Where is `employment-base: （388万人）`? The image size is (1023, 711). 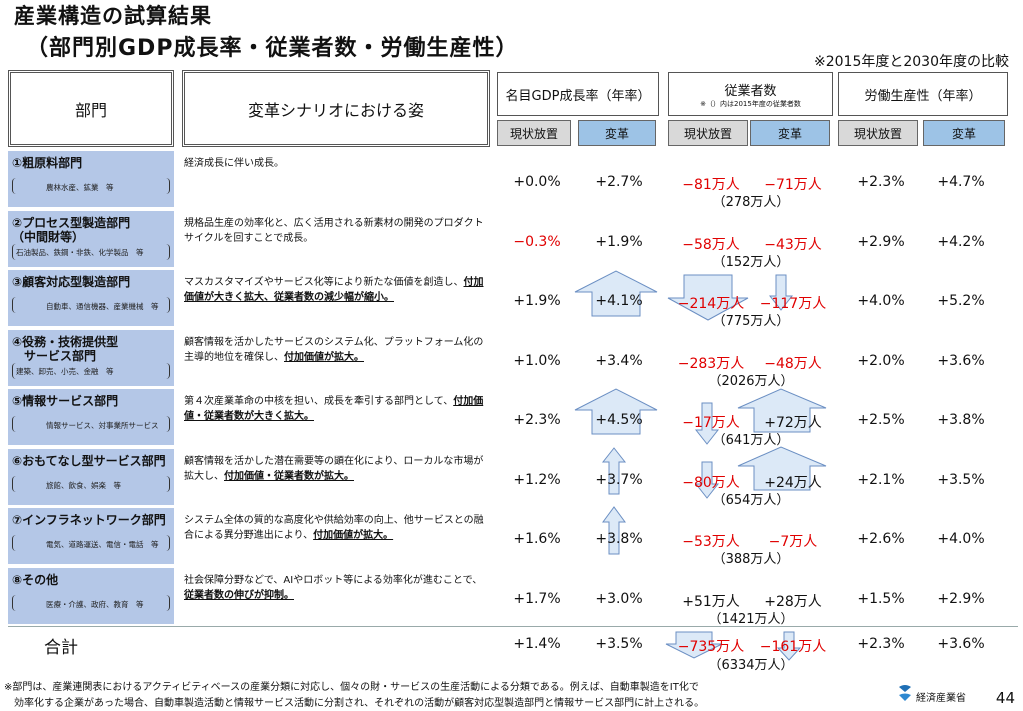 employment-base: （388万人） is located at coordinates (751, 559).